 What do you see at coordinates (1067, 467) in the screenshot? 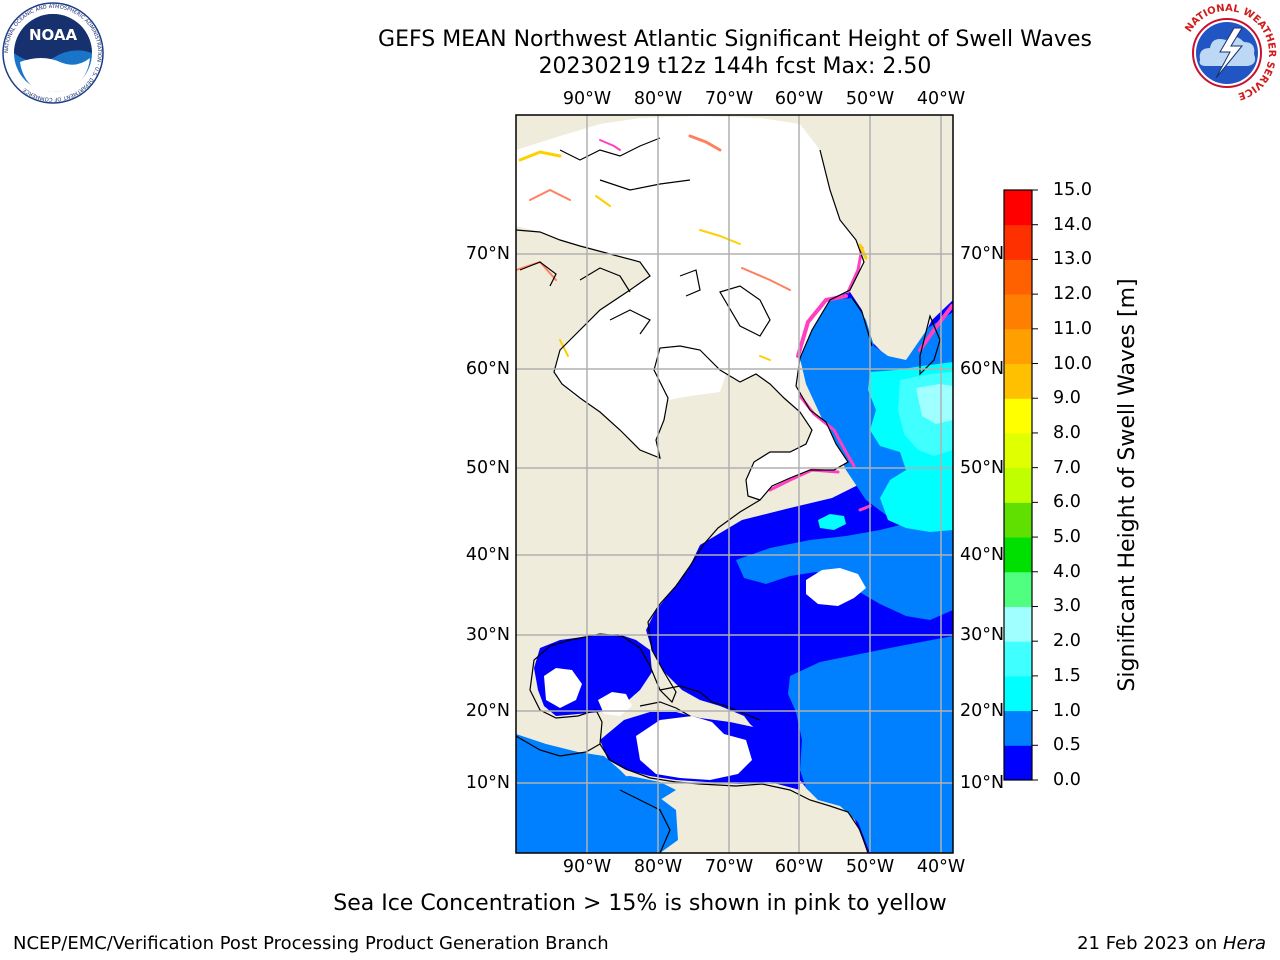
I see `colorbar-tick-label: 7.0` at bounding box center [1067, 467].